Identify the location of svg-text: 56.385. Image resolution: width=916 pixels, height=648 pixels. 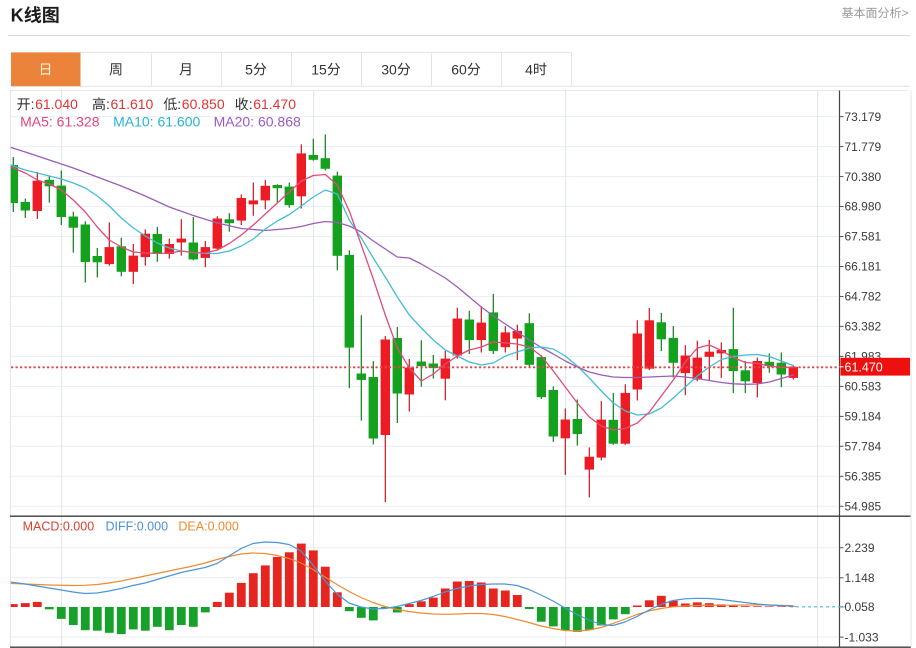
(863, 477).